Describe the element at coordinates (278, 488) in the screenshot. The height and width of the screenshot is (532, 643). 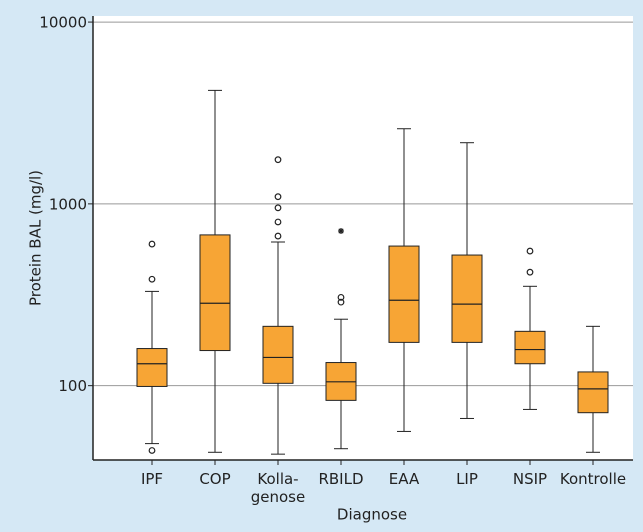
I see `x-tick-label: Kolla-genose` at that location.